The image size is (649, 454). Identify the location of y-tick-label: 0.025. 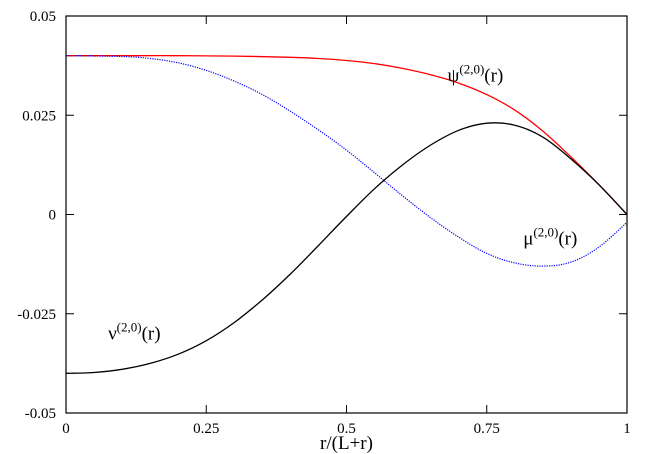
(39, 116).